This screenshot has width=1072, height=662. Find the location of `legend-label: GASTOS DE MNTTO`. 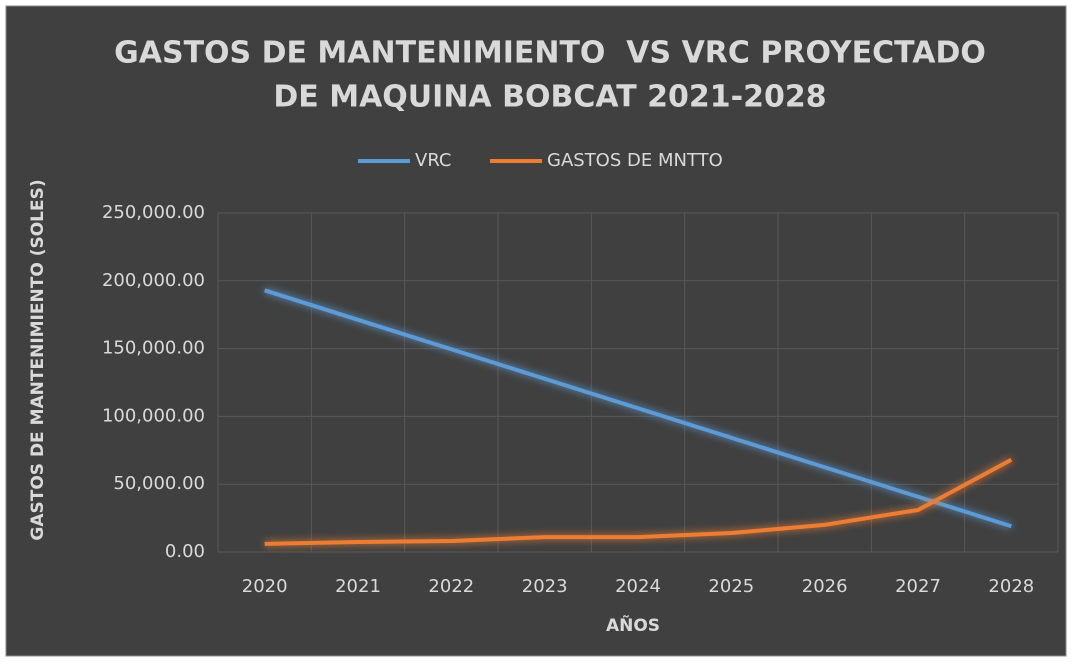

legend-label: GASTOS DE MNTTO is located at coordinates (635, 160).